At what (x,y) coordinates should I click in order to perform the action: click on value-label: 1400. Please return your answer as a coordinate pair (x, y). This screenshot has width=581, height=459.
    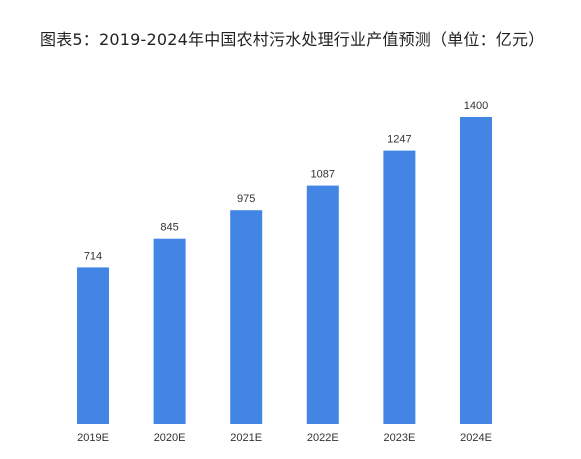
    Looking at the image, I should click on (476, 106).